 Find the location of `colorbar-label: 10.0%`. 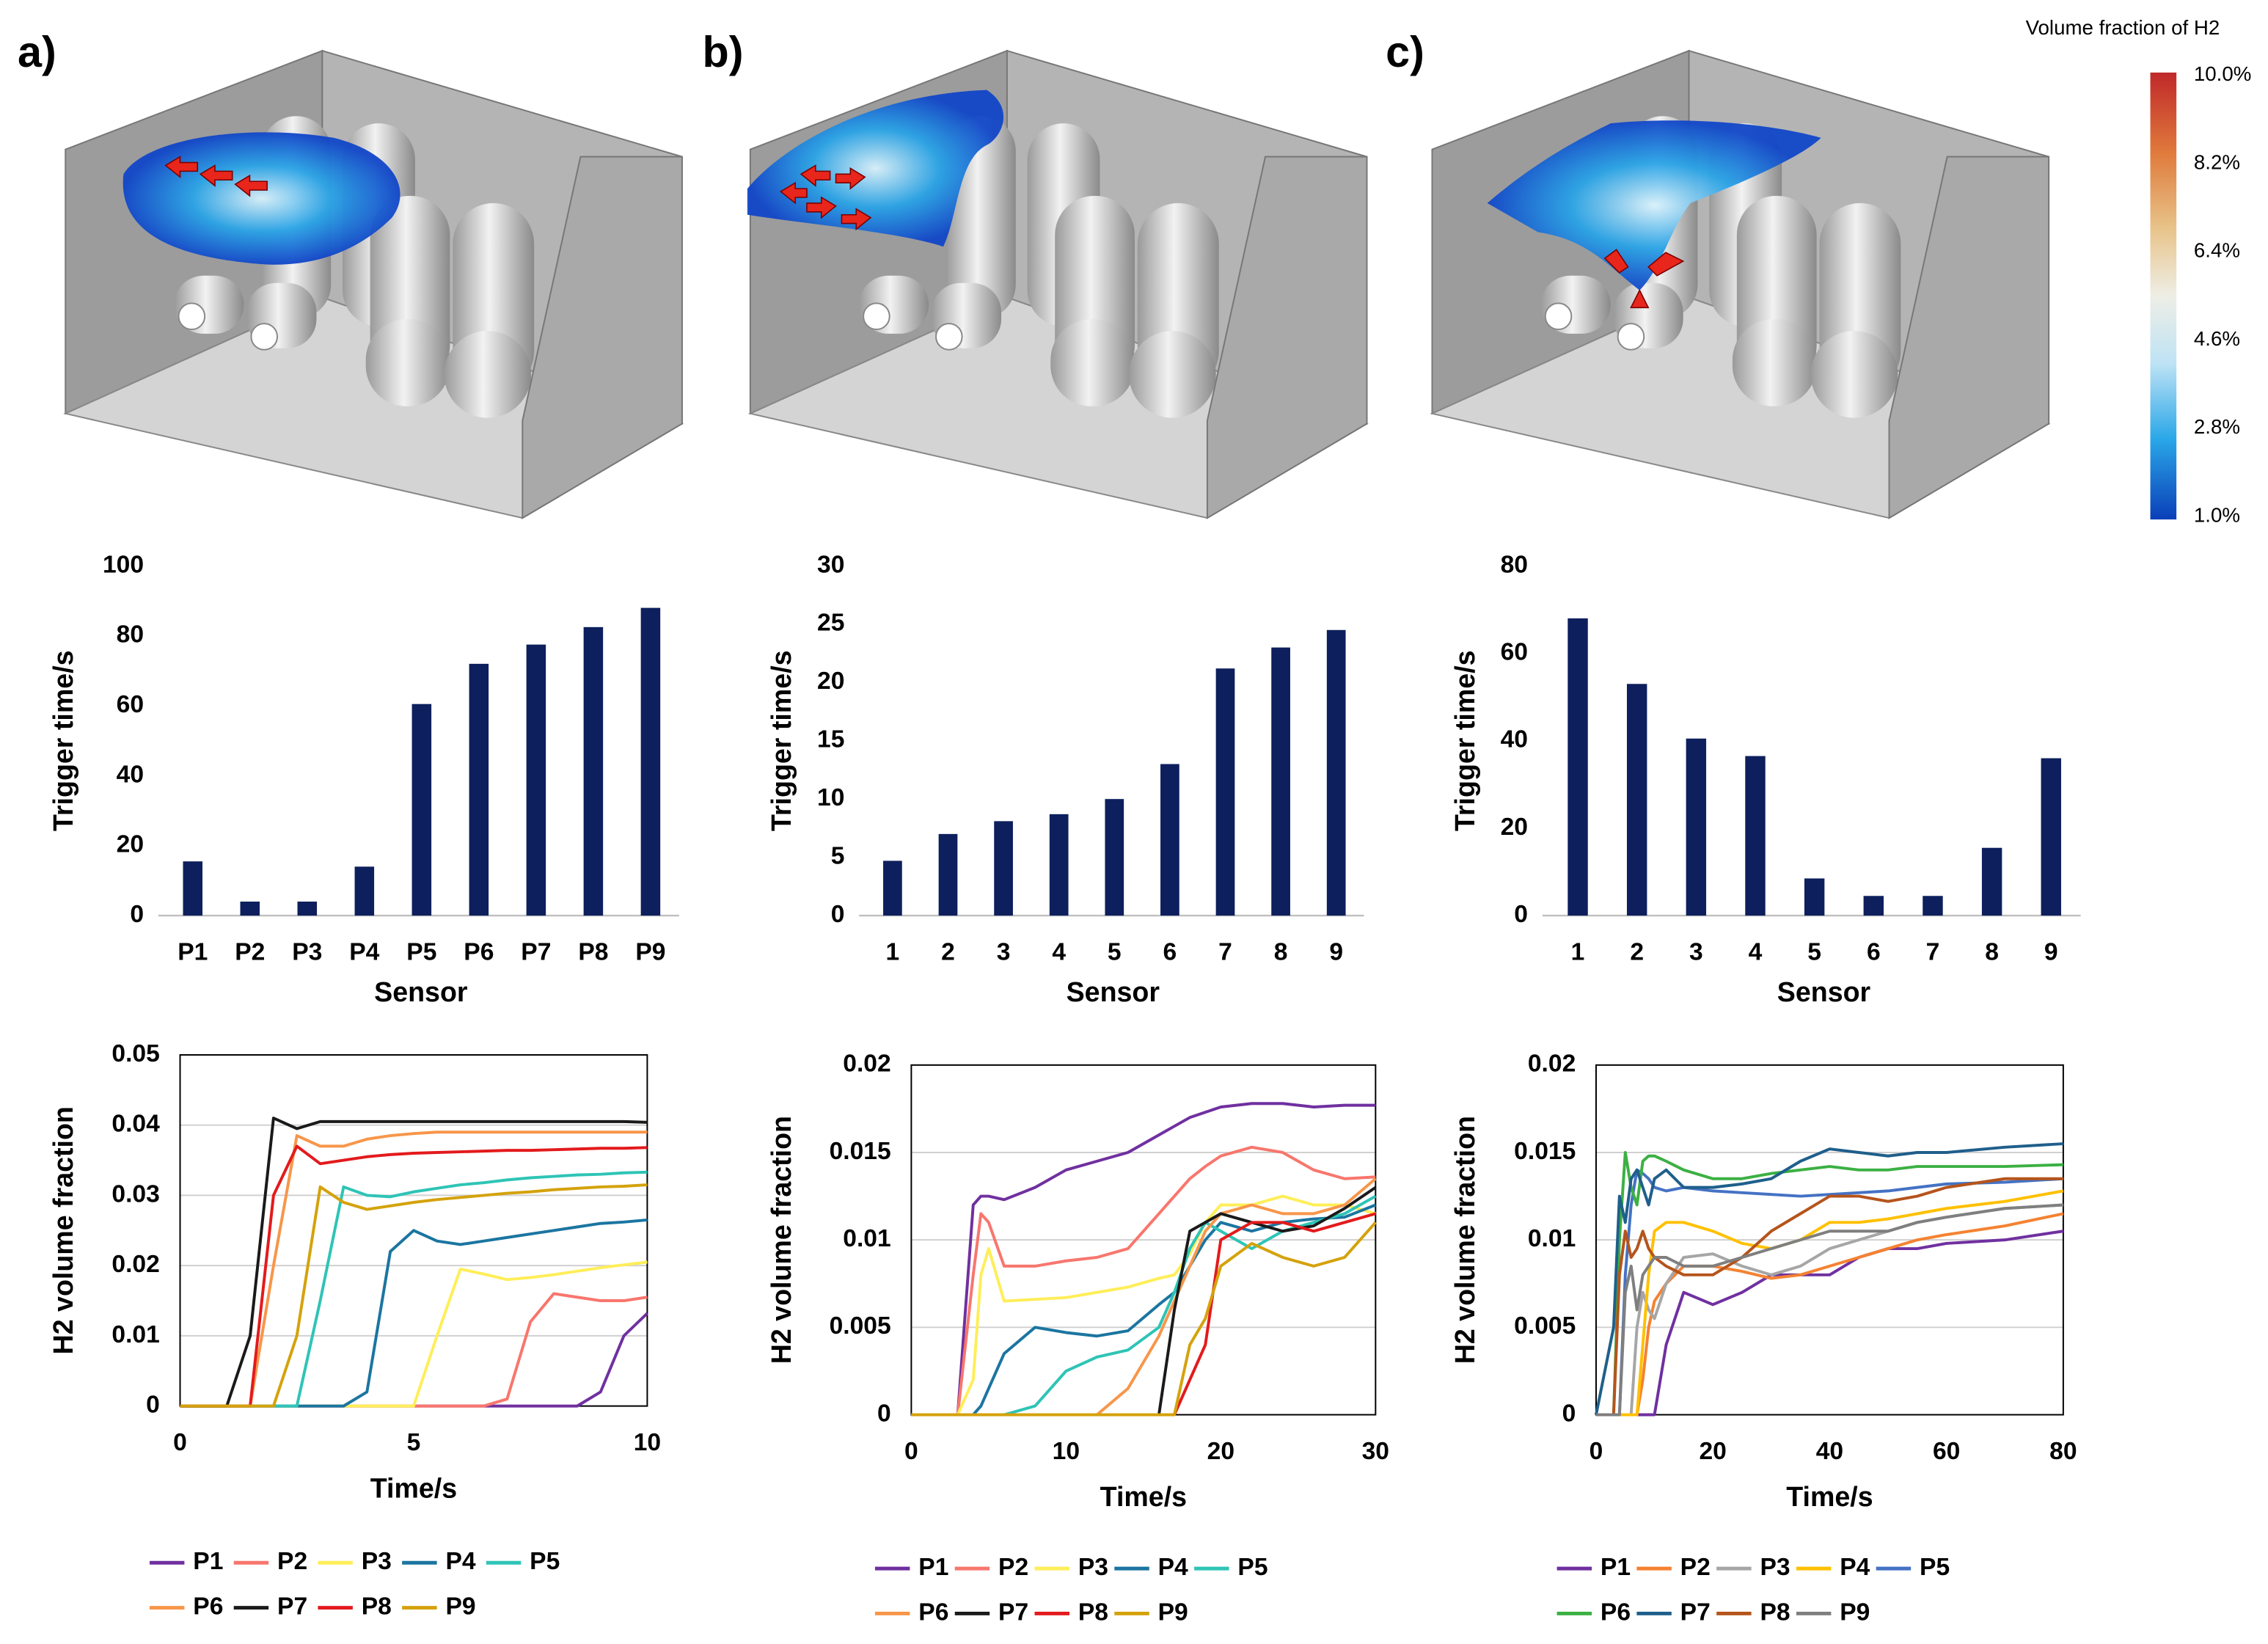

colorbar-label: 10.0% is located at coordinates (2223, 73).